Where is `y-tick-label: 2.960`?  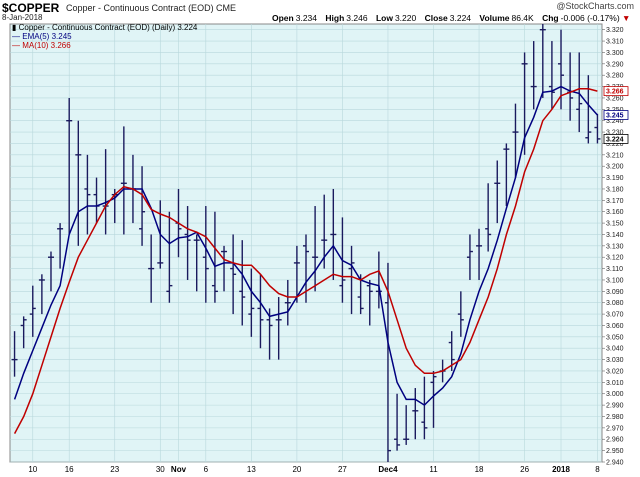
y-tick-label: 2.960 is located at coordinates (615, 440).